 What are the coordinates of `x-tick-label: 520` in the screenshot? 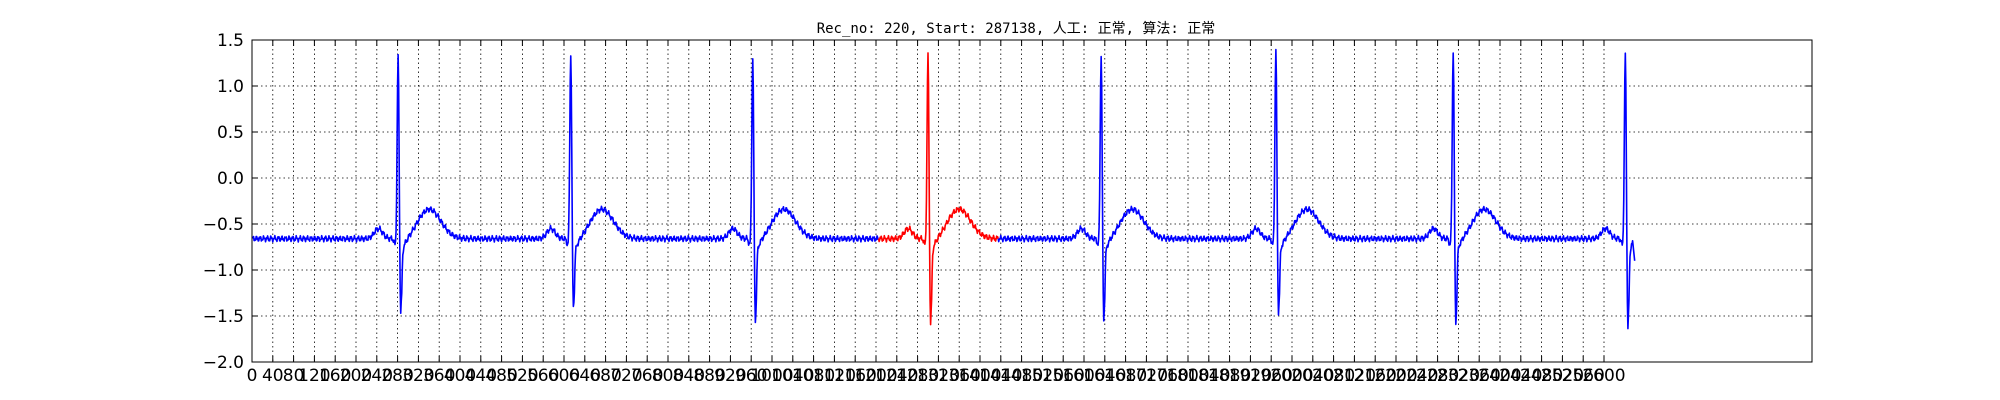 It's located at (522, 376).